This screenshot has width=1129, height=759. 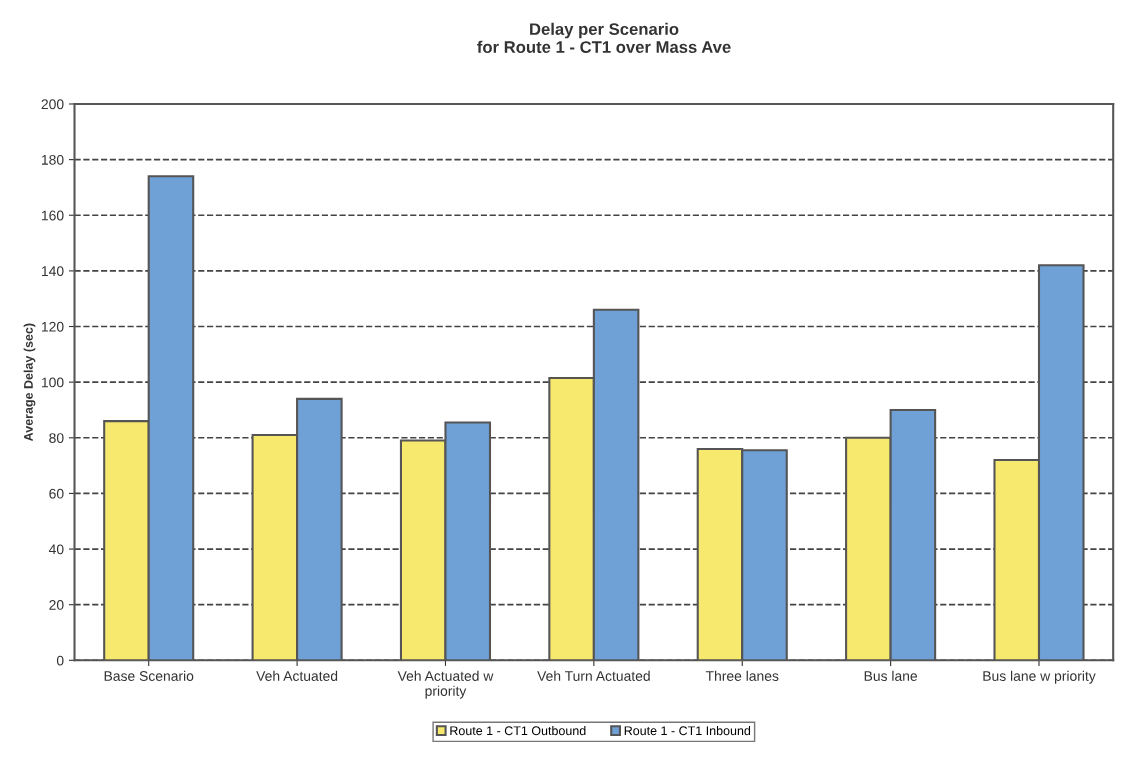 What do you see at coordinates (56, 493) in the screenshot?
I see `y-tick-label: 60` at bounding box center [56, 493].